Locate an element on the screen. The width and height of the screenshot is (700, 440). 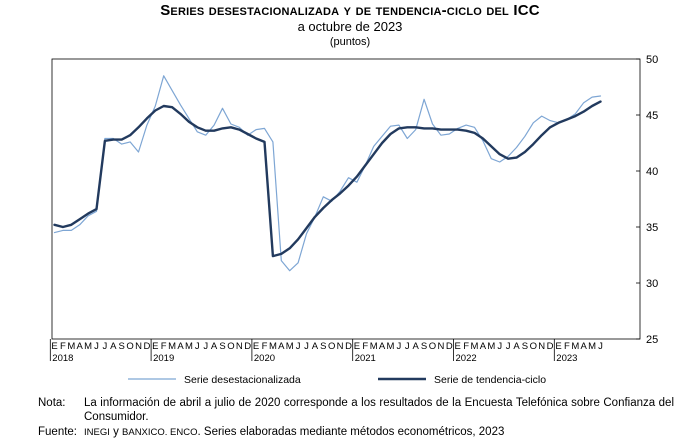
y-tick-label: 25 is located at coordinates (652, 340).